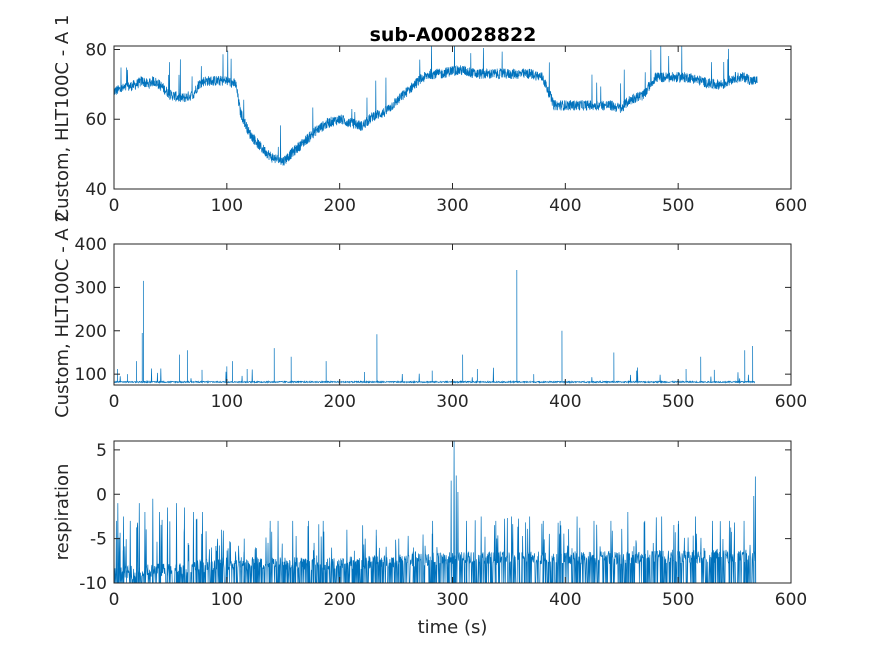 This screenshot has width=875, height=656. I want to click on y-tick-label: 100, so click(91, 375).